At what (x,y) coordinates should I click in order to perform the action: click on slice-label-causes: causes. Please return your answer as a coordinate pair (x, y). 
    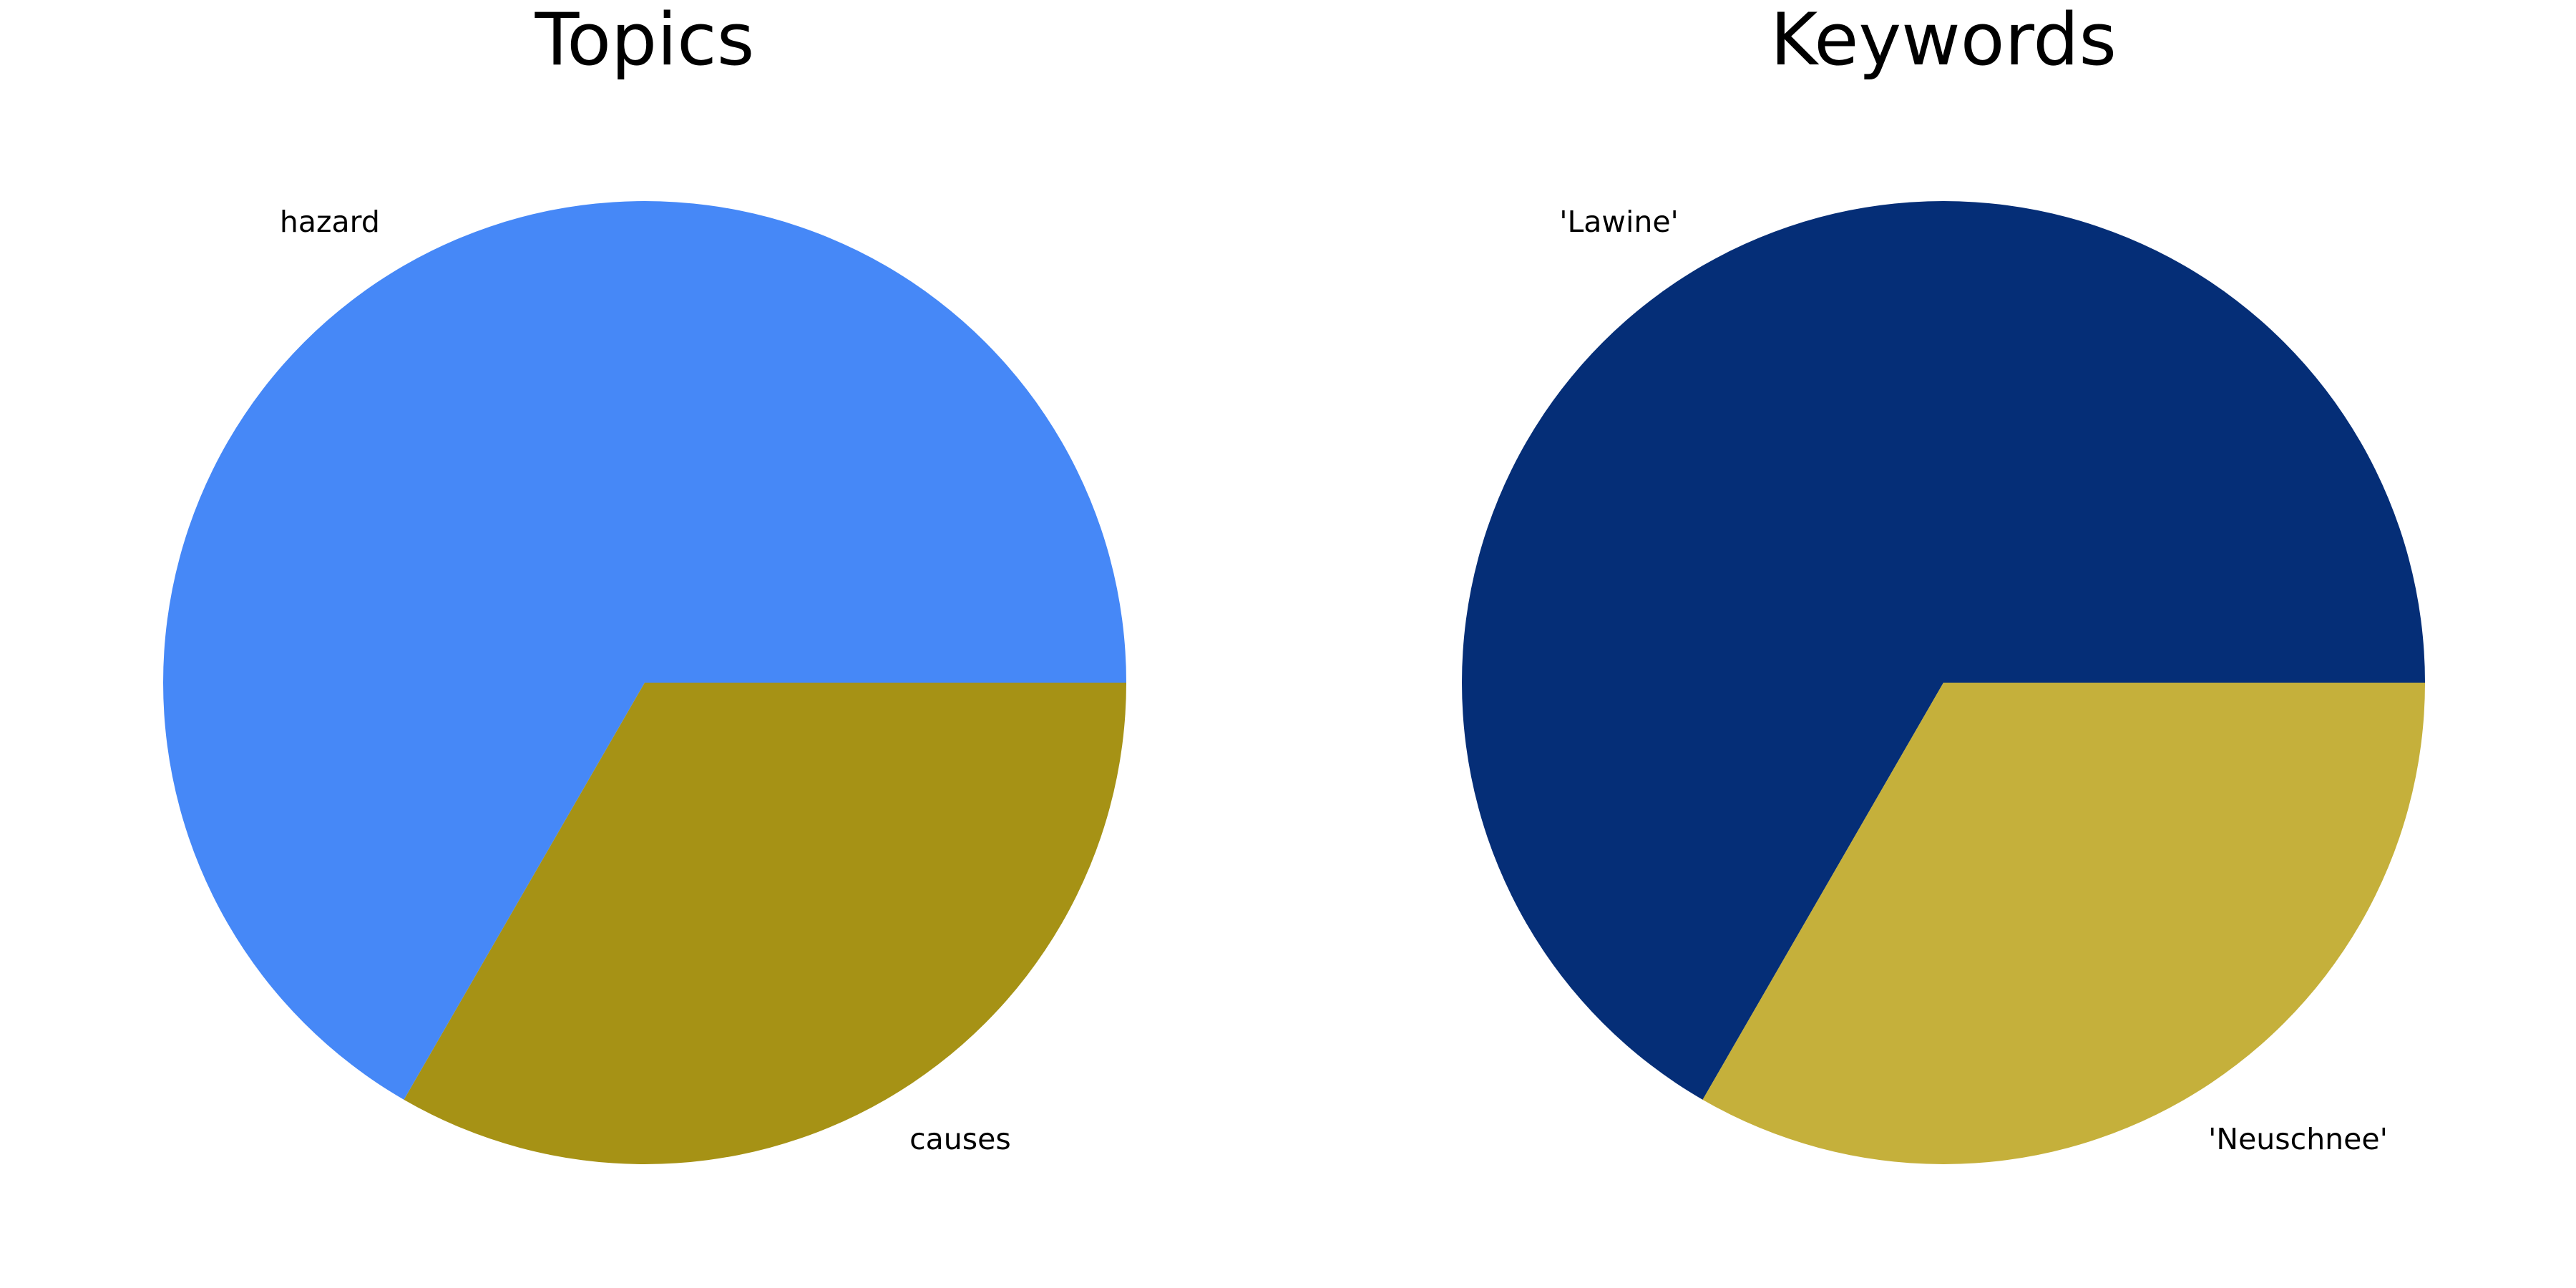
    Looking at the image, I should click on (960, 1139).